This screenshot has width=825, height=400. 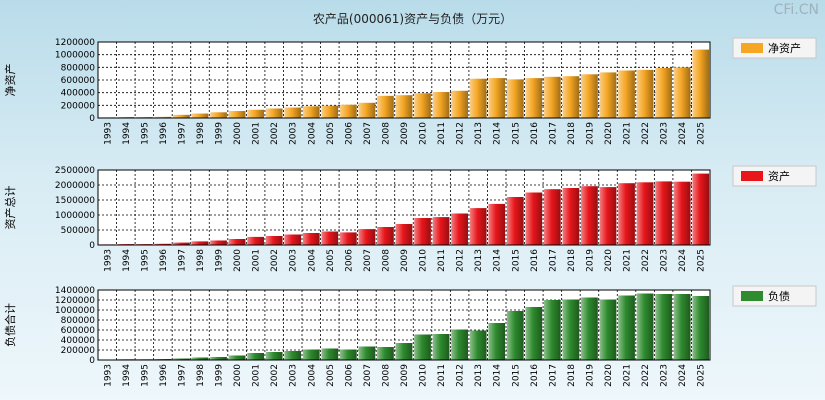 What do you see at coordinates (498, 133) in the screenshot?
I see `x-tick-label: 2014` at bounding box center [498, 133].